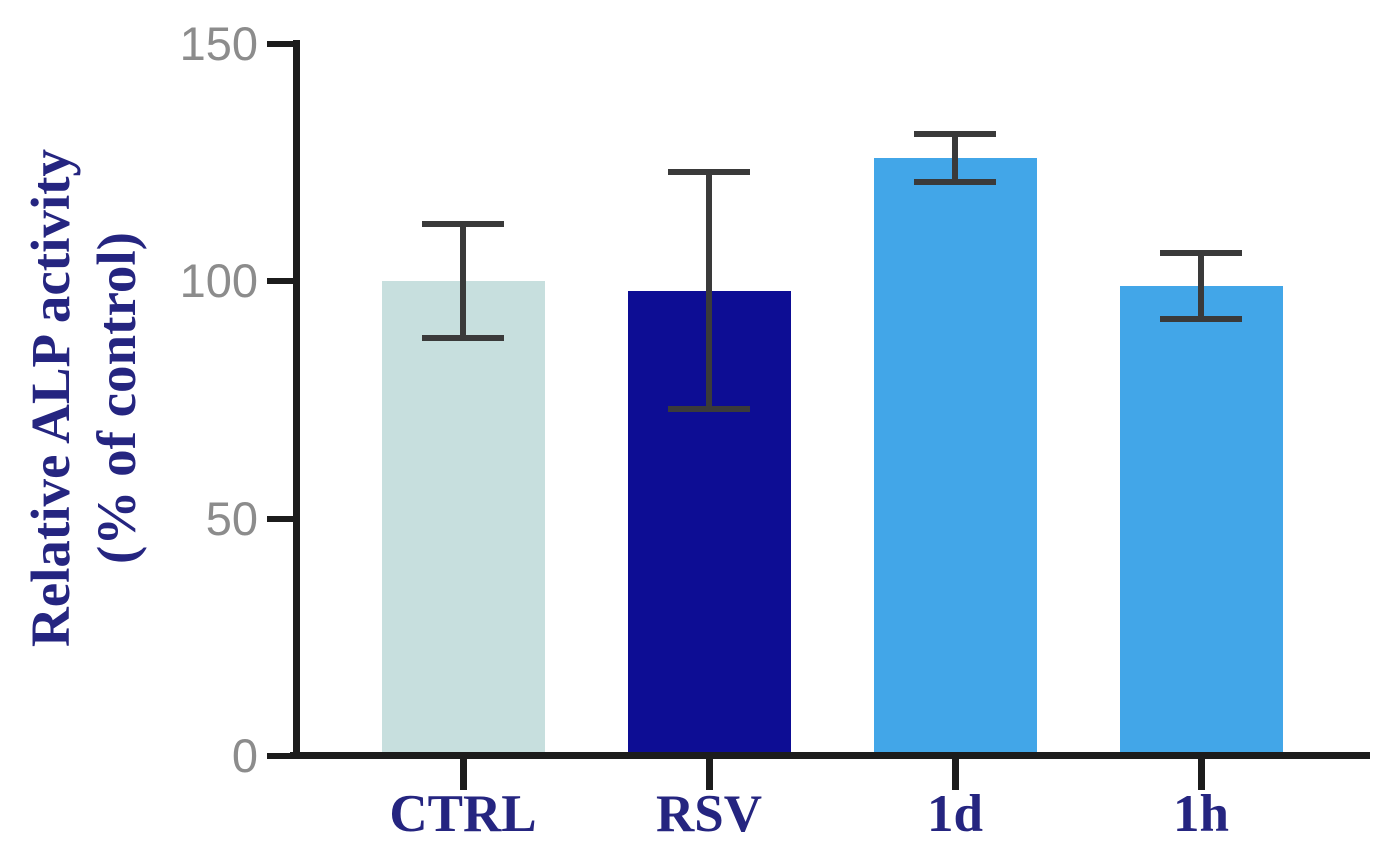 This screenshot has width=1398, height=866. What do you see at coordinates (955, 814) in the screenshot?
I see `x-category-label-1d: 1d` at bounding box center [955, 814].